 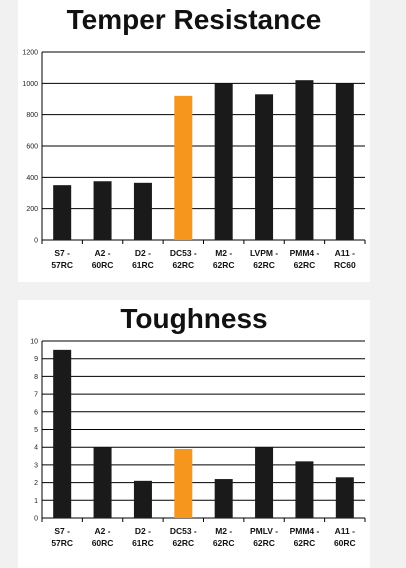 What do you see at coordinates (36, 395) in the screenshot?
I see `y-tick-label: 7` at bounding box center [36, 395].